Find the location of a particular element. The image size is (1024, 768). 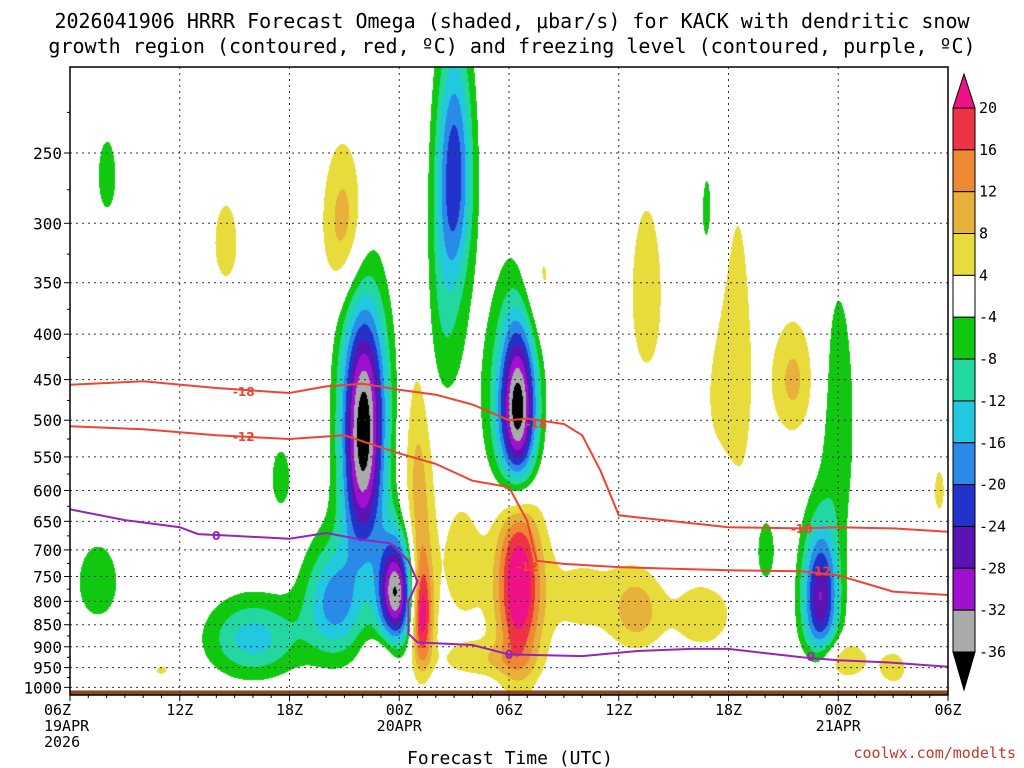

colorbar-label--20: -20 is located at coordinates (992, 485).